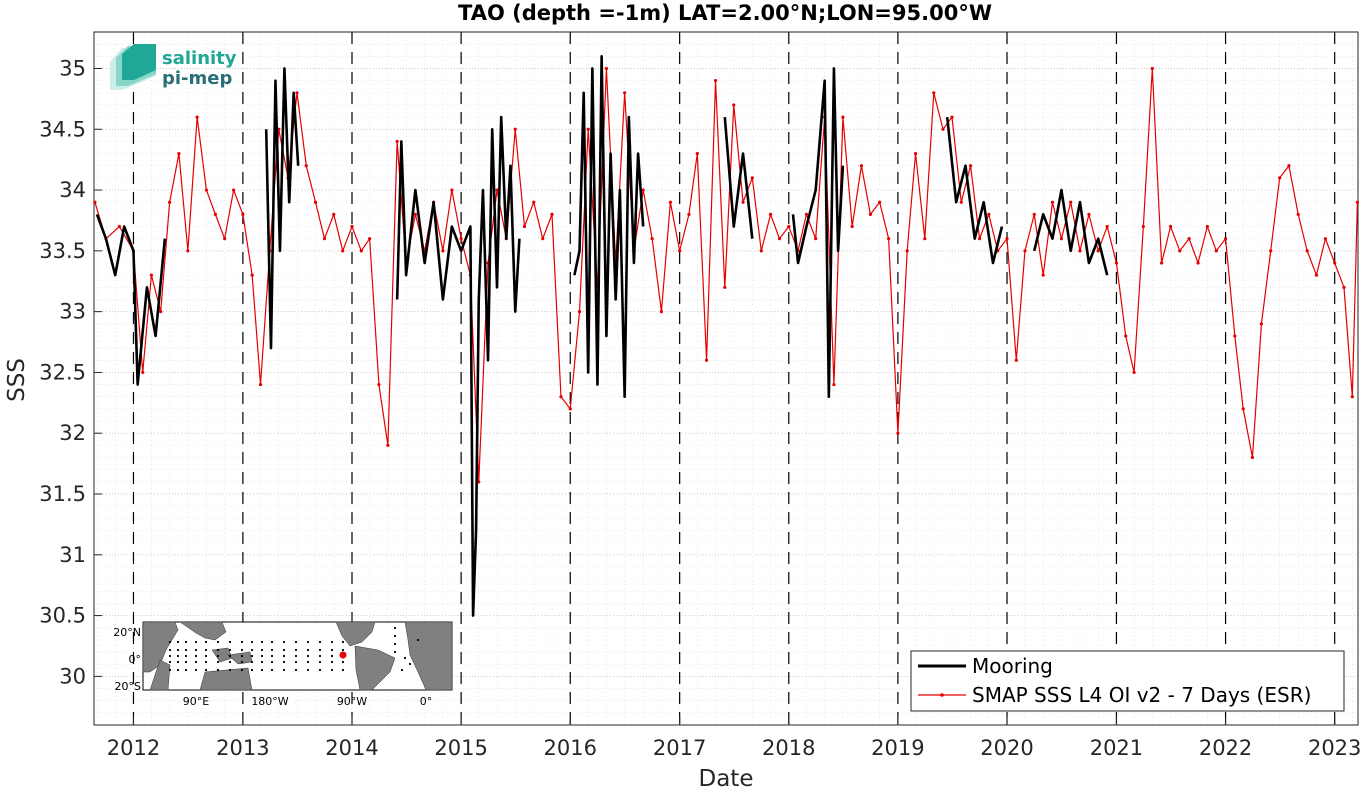 The height and width of the screenshot is (790, 1367). I want to click on y-tick-label: 34, so click(72, 190).